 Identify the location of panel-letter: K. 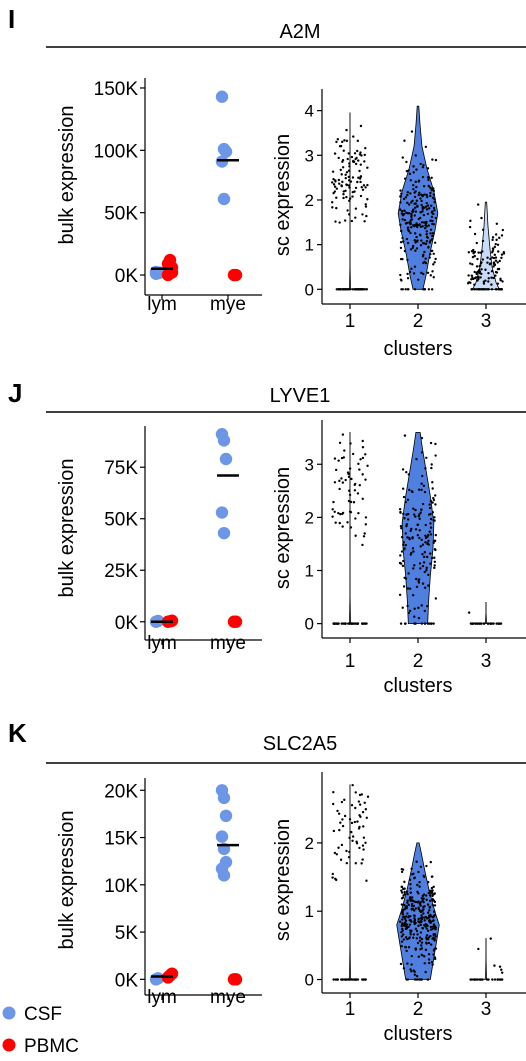
(17, 733).